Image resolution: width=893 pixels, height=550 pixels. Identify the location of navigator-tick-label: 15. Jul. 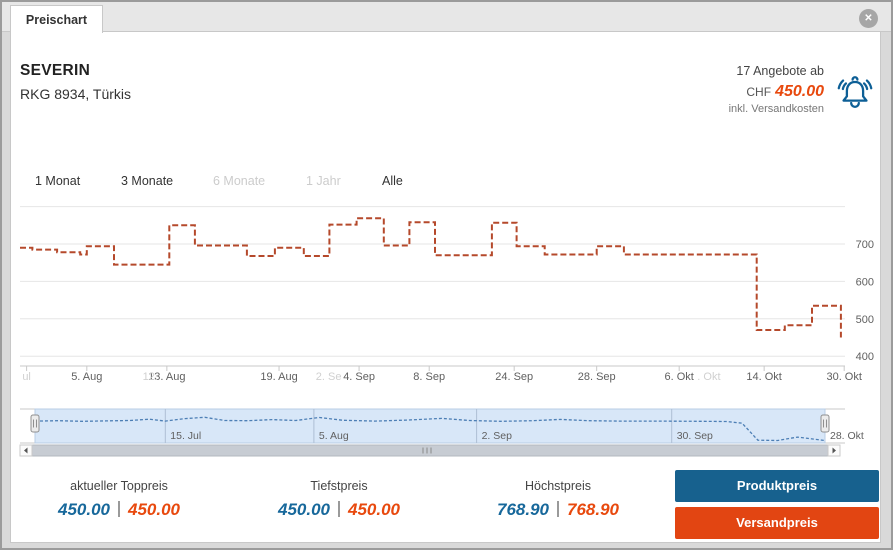
(185, 436).